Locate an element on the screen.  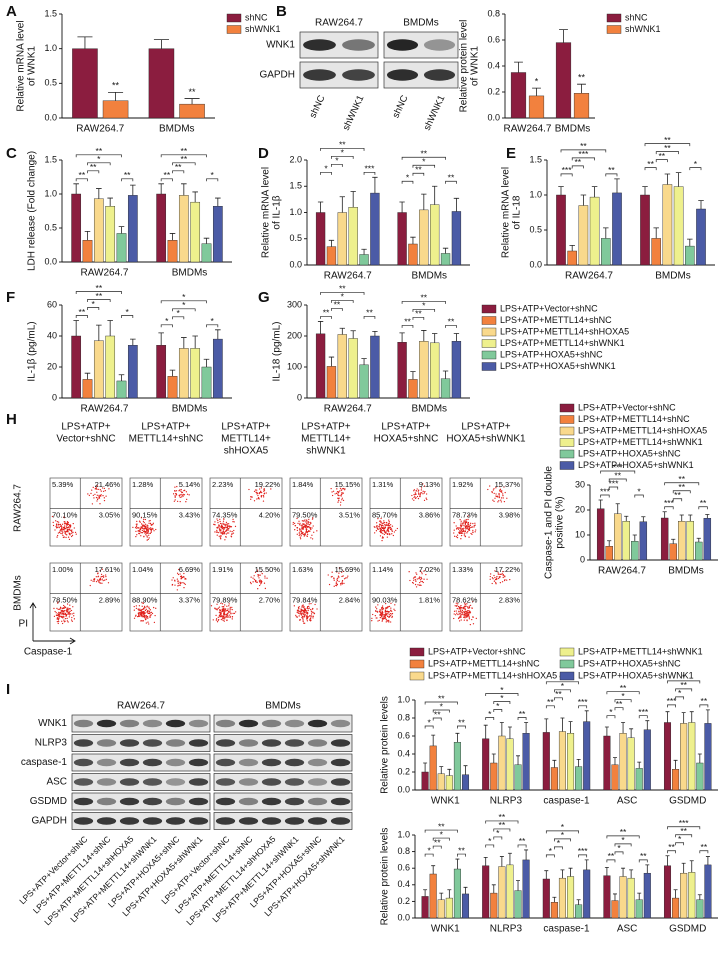
condition-label: Vector+shNC is located at coordinates (85, 439).